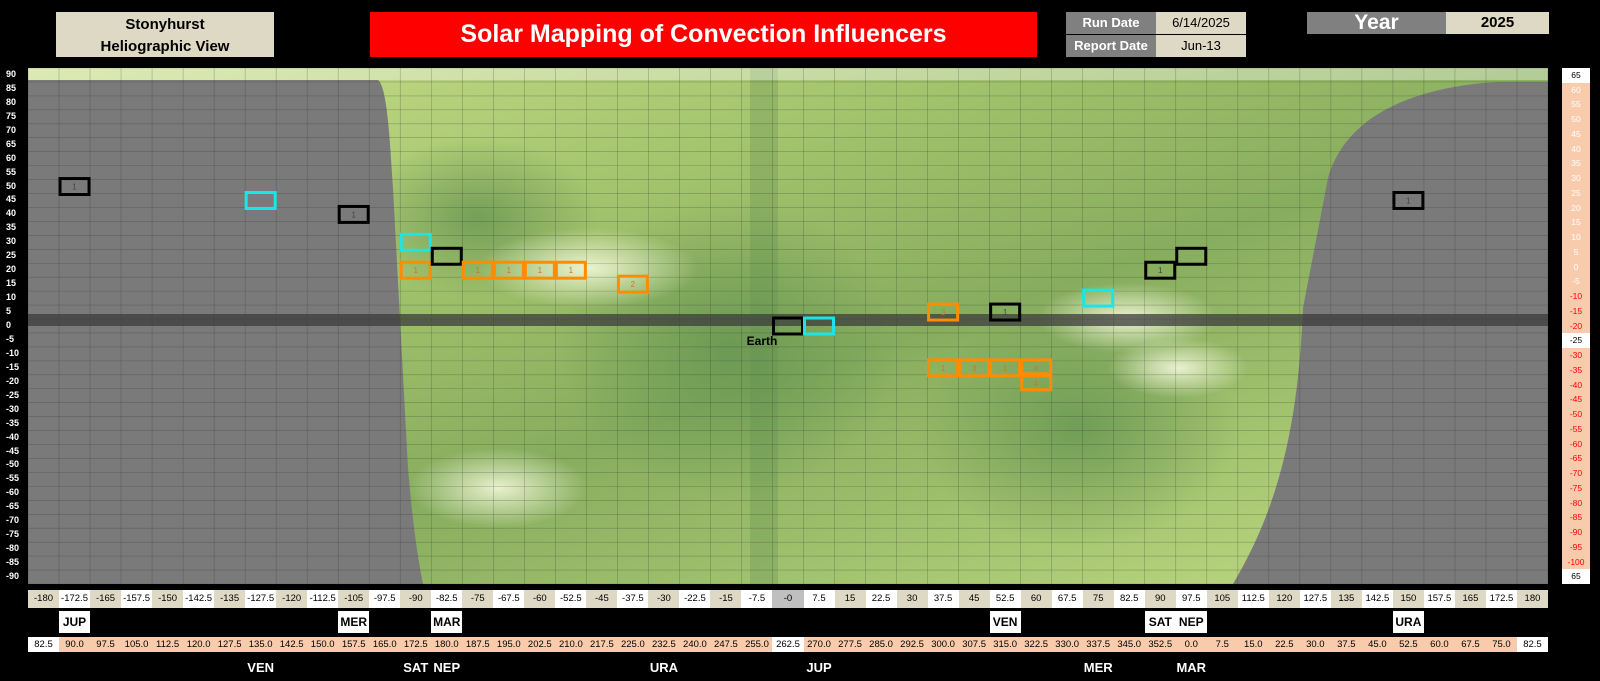  Describe the element at coordinates (168, 644) in the screenshot. I see `carrington-label: 112.5` at that location.